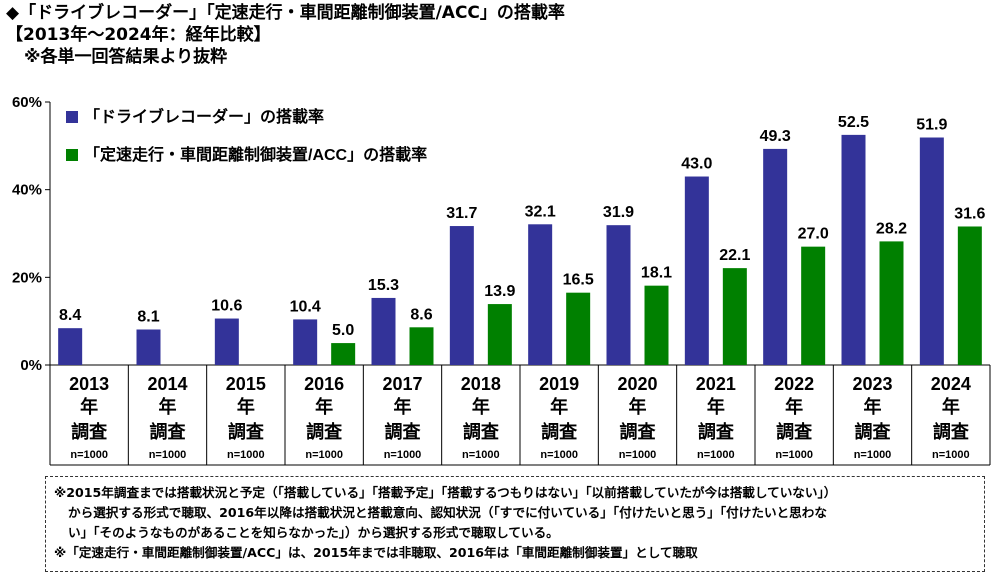 Image resolution: width=1000 pixels, height=582 pixels. Describe the element at coordinates (499, 291) in the screenshot. I see `data-label: 13.9` at that location.